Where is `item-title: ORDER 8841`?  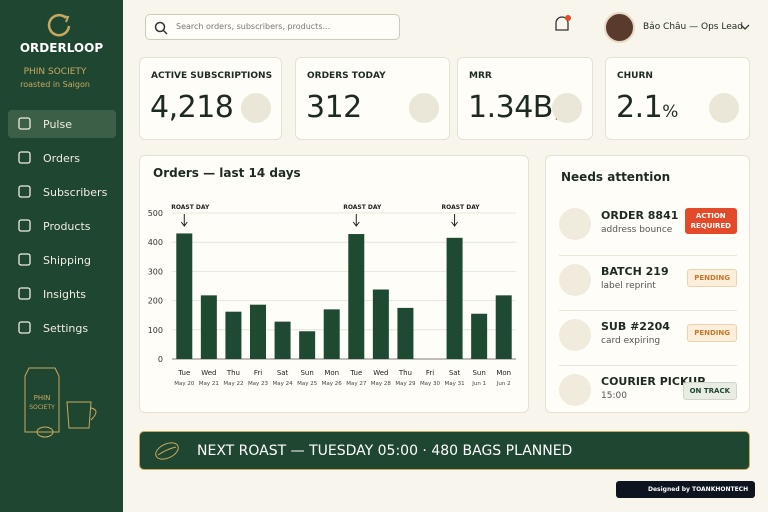
item-title: ORDER 8841 is located at coordinates (640, 215).